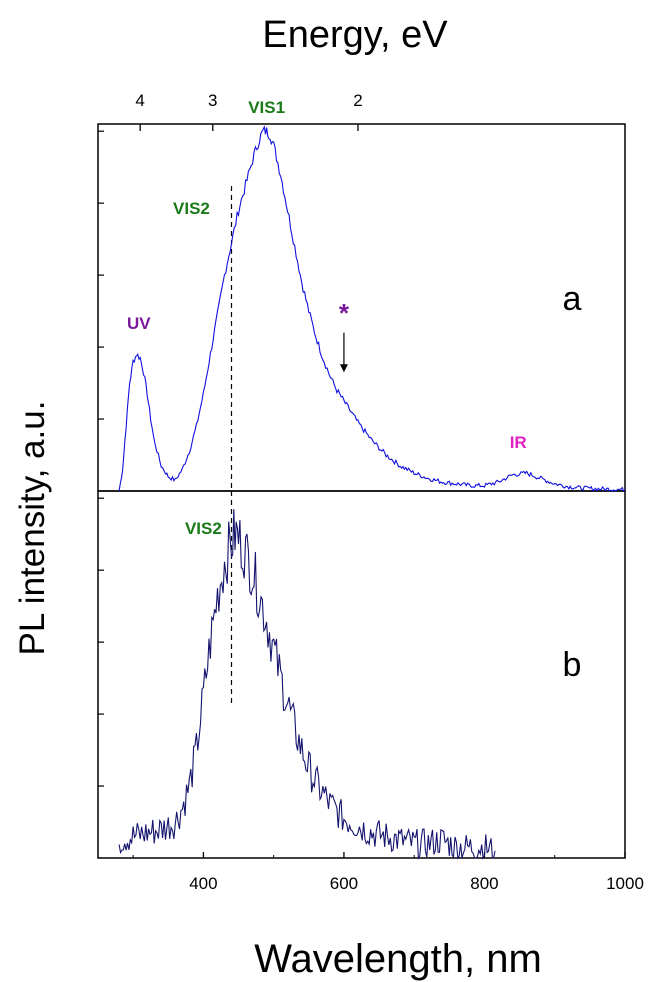 Image resolution: width=655 pixels, height=982 pixels. Describe the element at coordinates (212, 100) in the screenshot. I see `top-tick-label: 3` at that location.